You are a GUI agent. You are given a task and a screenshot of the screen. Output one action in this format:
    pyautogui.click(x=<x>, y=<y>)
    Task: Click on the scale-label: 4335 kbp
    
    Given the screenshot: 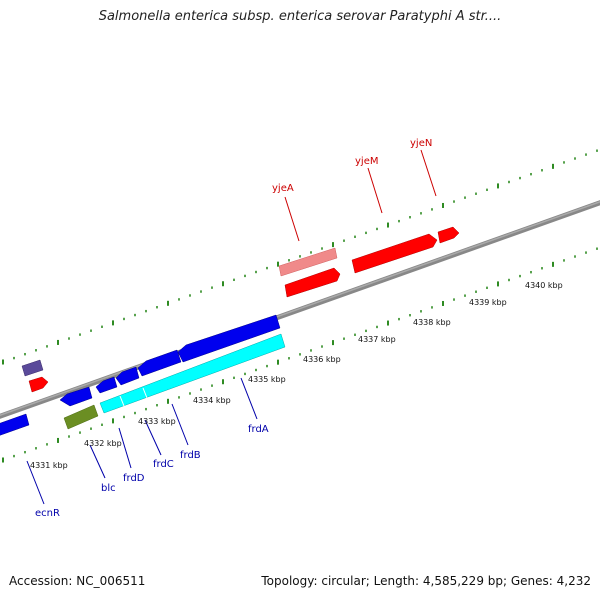 What is the action you would take?
    pyautogui.click(x=267, y=379)
    